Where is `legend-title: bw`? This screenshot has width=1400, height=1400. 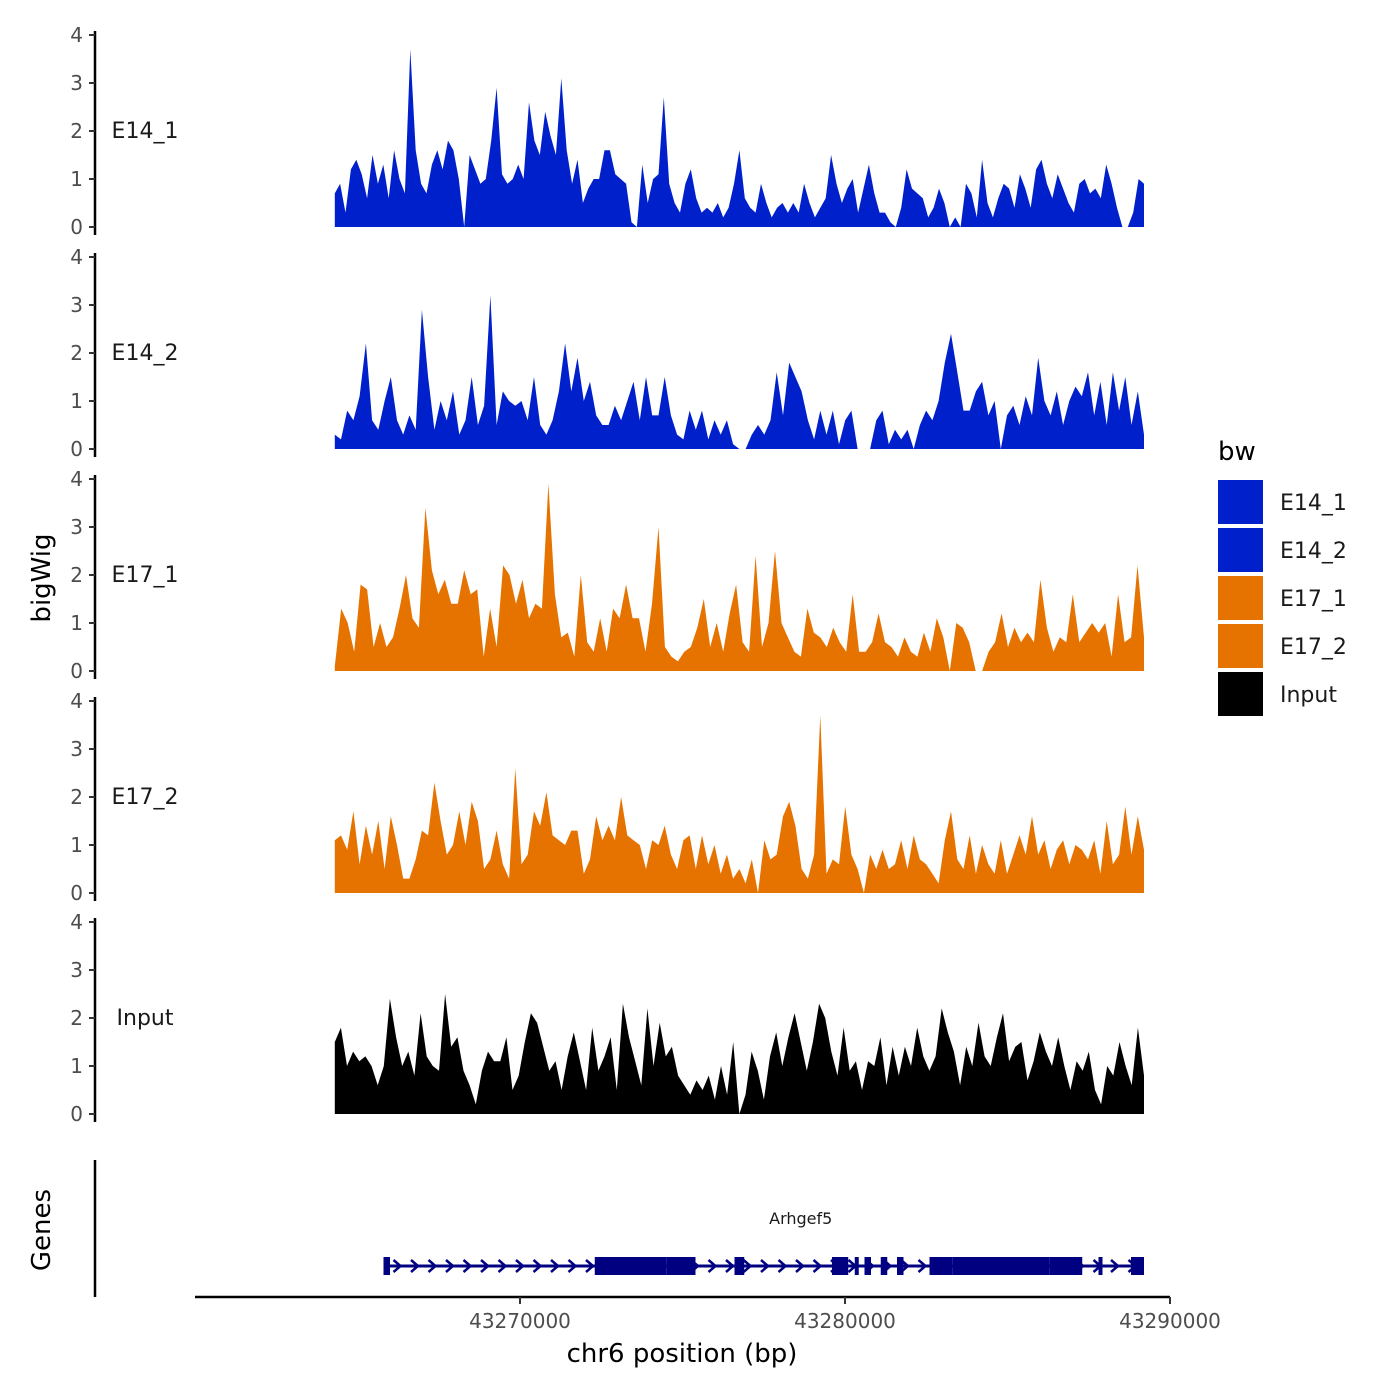 legend-title: bw is located at coordinates (1237, 452).